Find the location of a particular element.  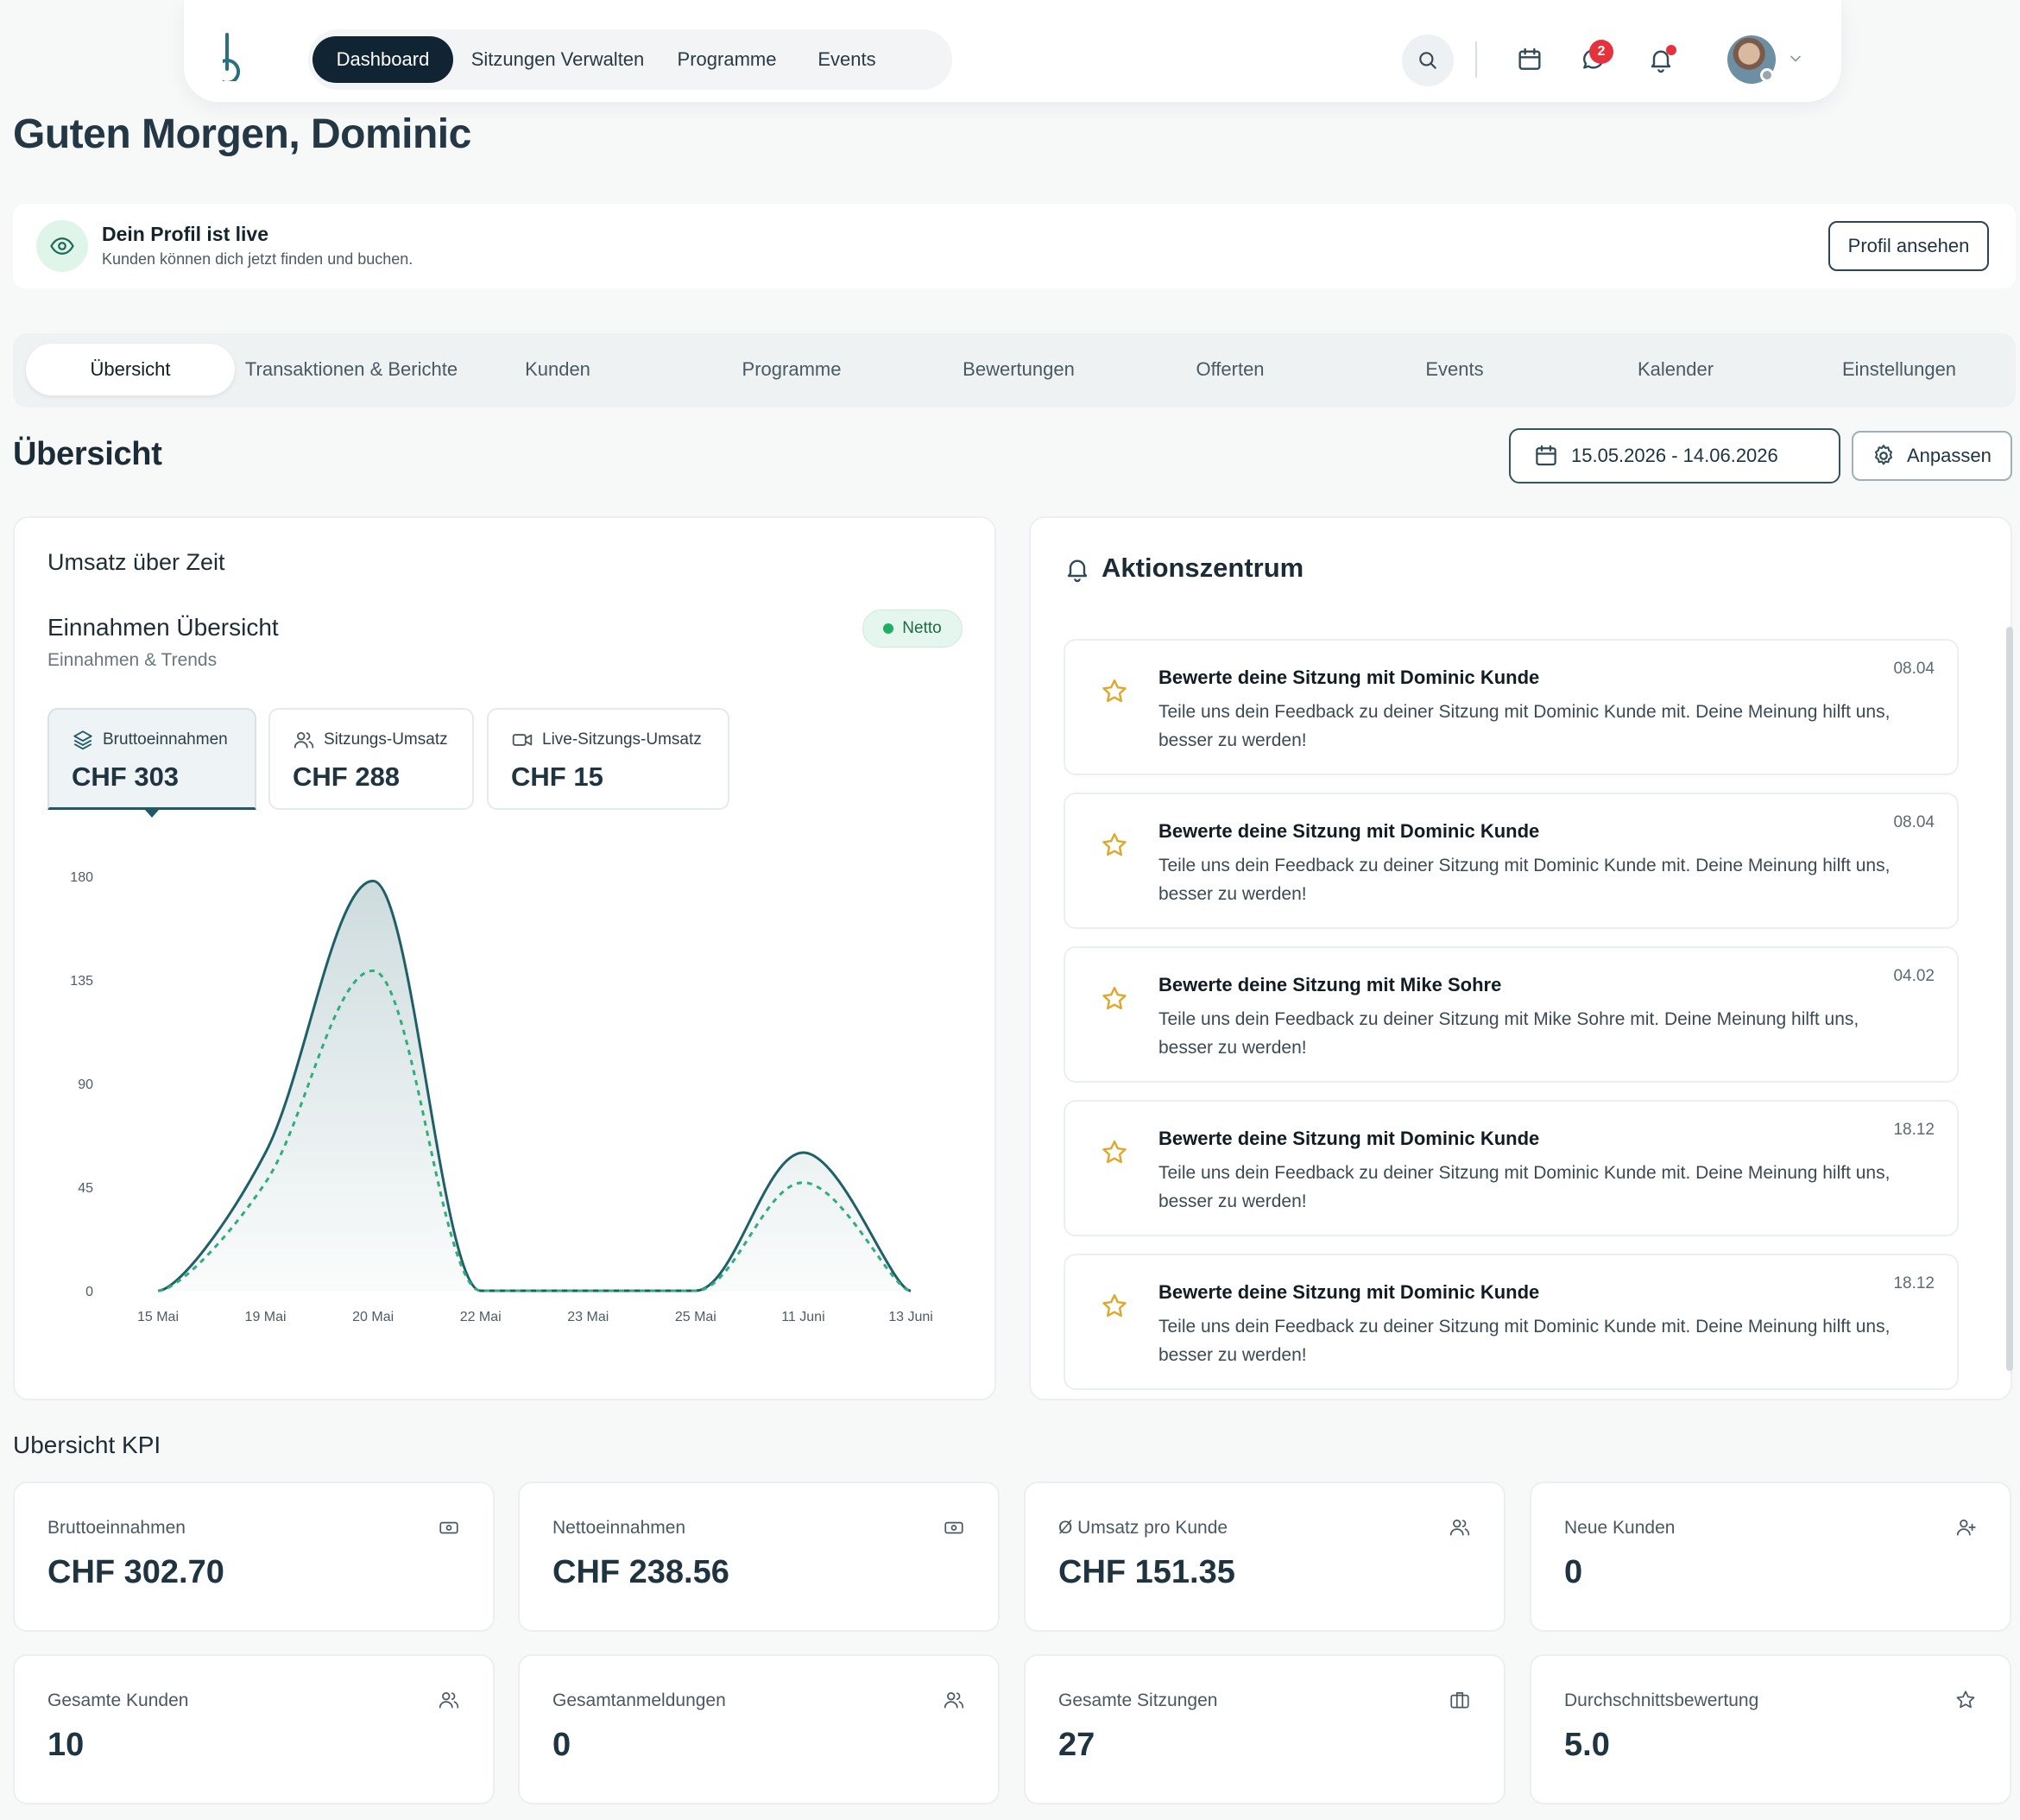

tab-transactions: Transaktionen & Berichte is located at coordinates (351, 369).